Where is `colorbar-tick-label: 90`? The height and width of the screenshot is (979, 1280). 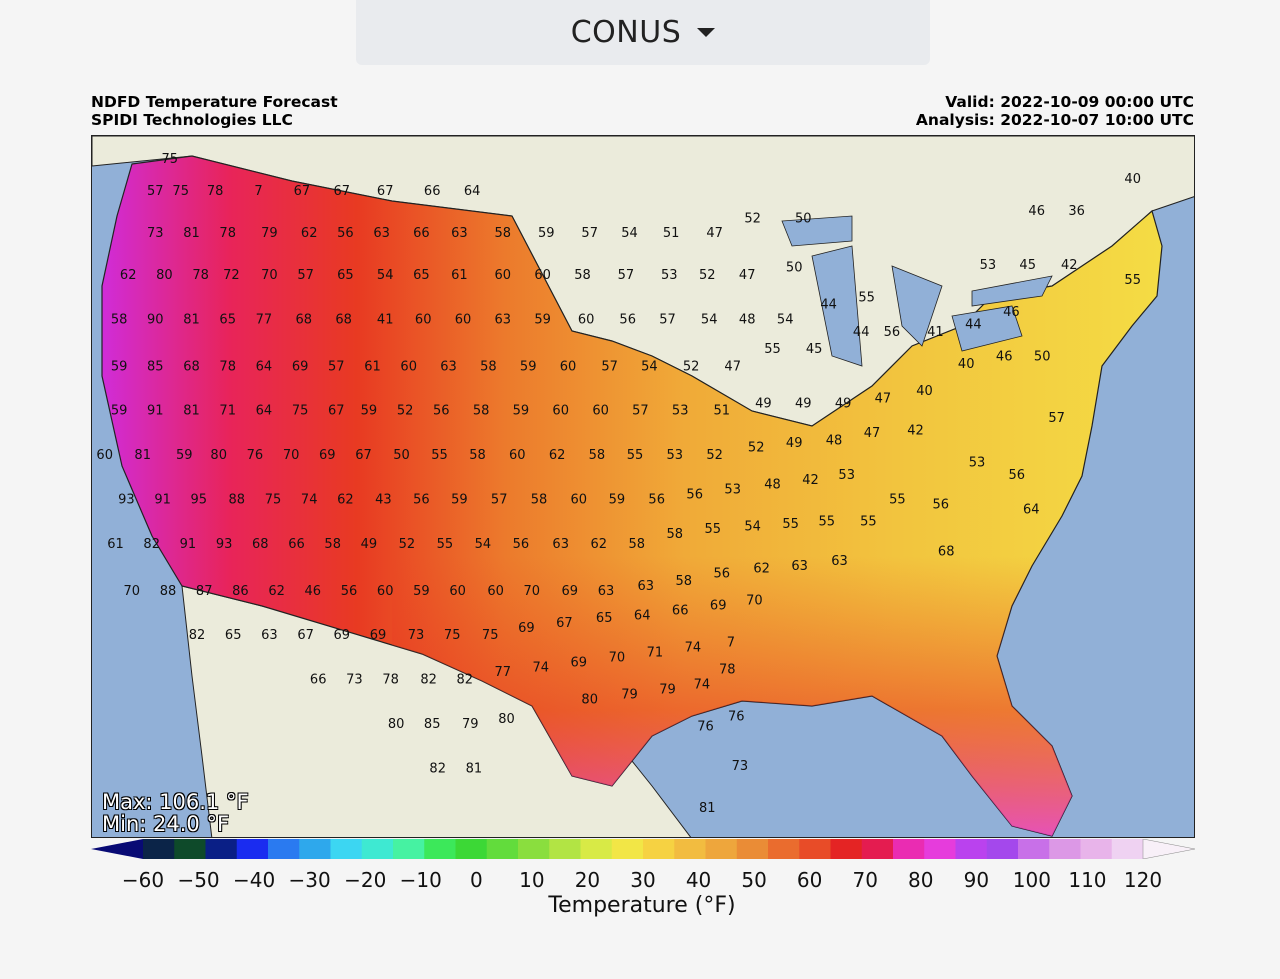
colorbar-tick-label: 90 is located at coordinates (976, 880).